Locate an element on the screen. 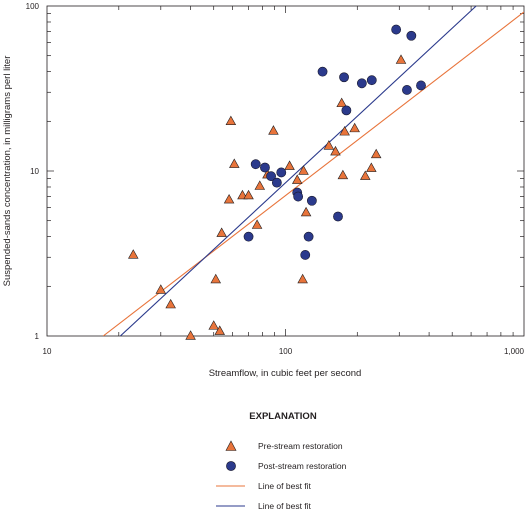  y-tick-label: 1 is located at coordinates (37, 336).